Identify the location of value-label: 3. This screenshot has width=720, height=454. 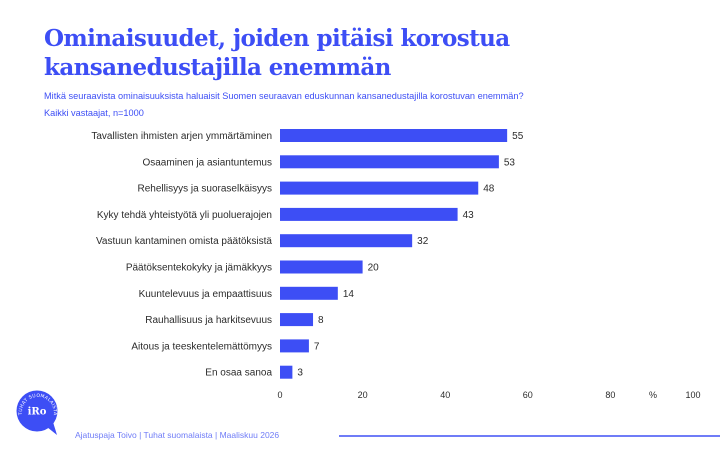
(300, 373).